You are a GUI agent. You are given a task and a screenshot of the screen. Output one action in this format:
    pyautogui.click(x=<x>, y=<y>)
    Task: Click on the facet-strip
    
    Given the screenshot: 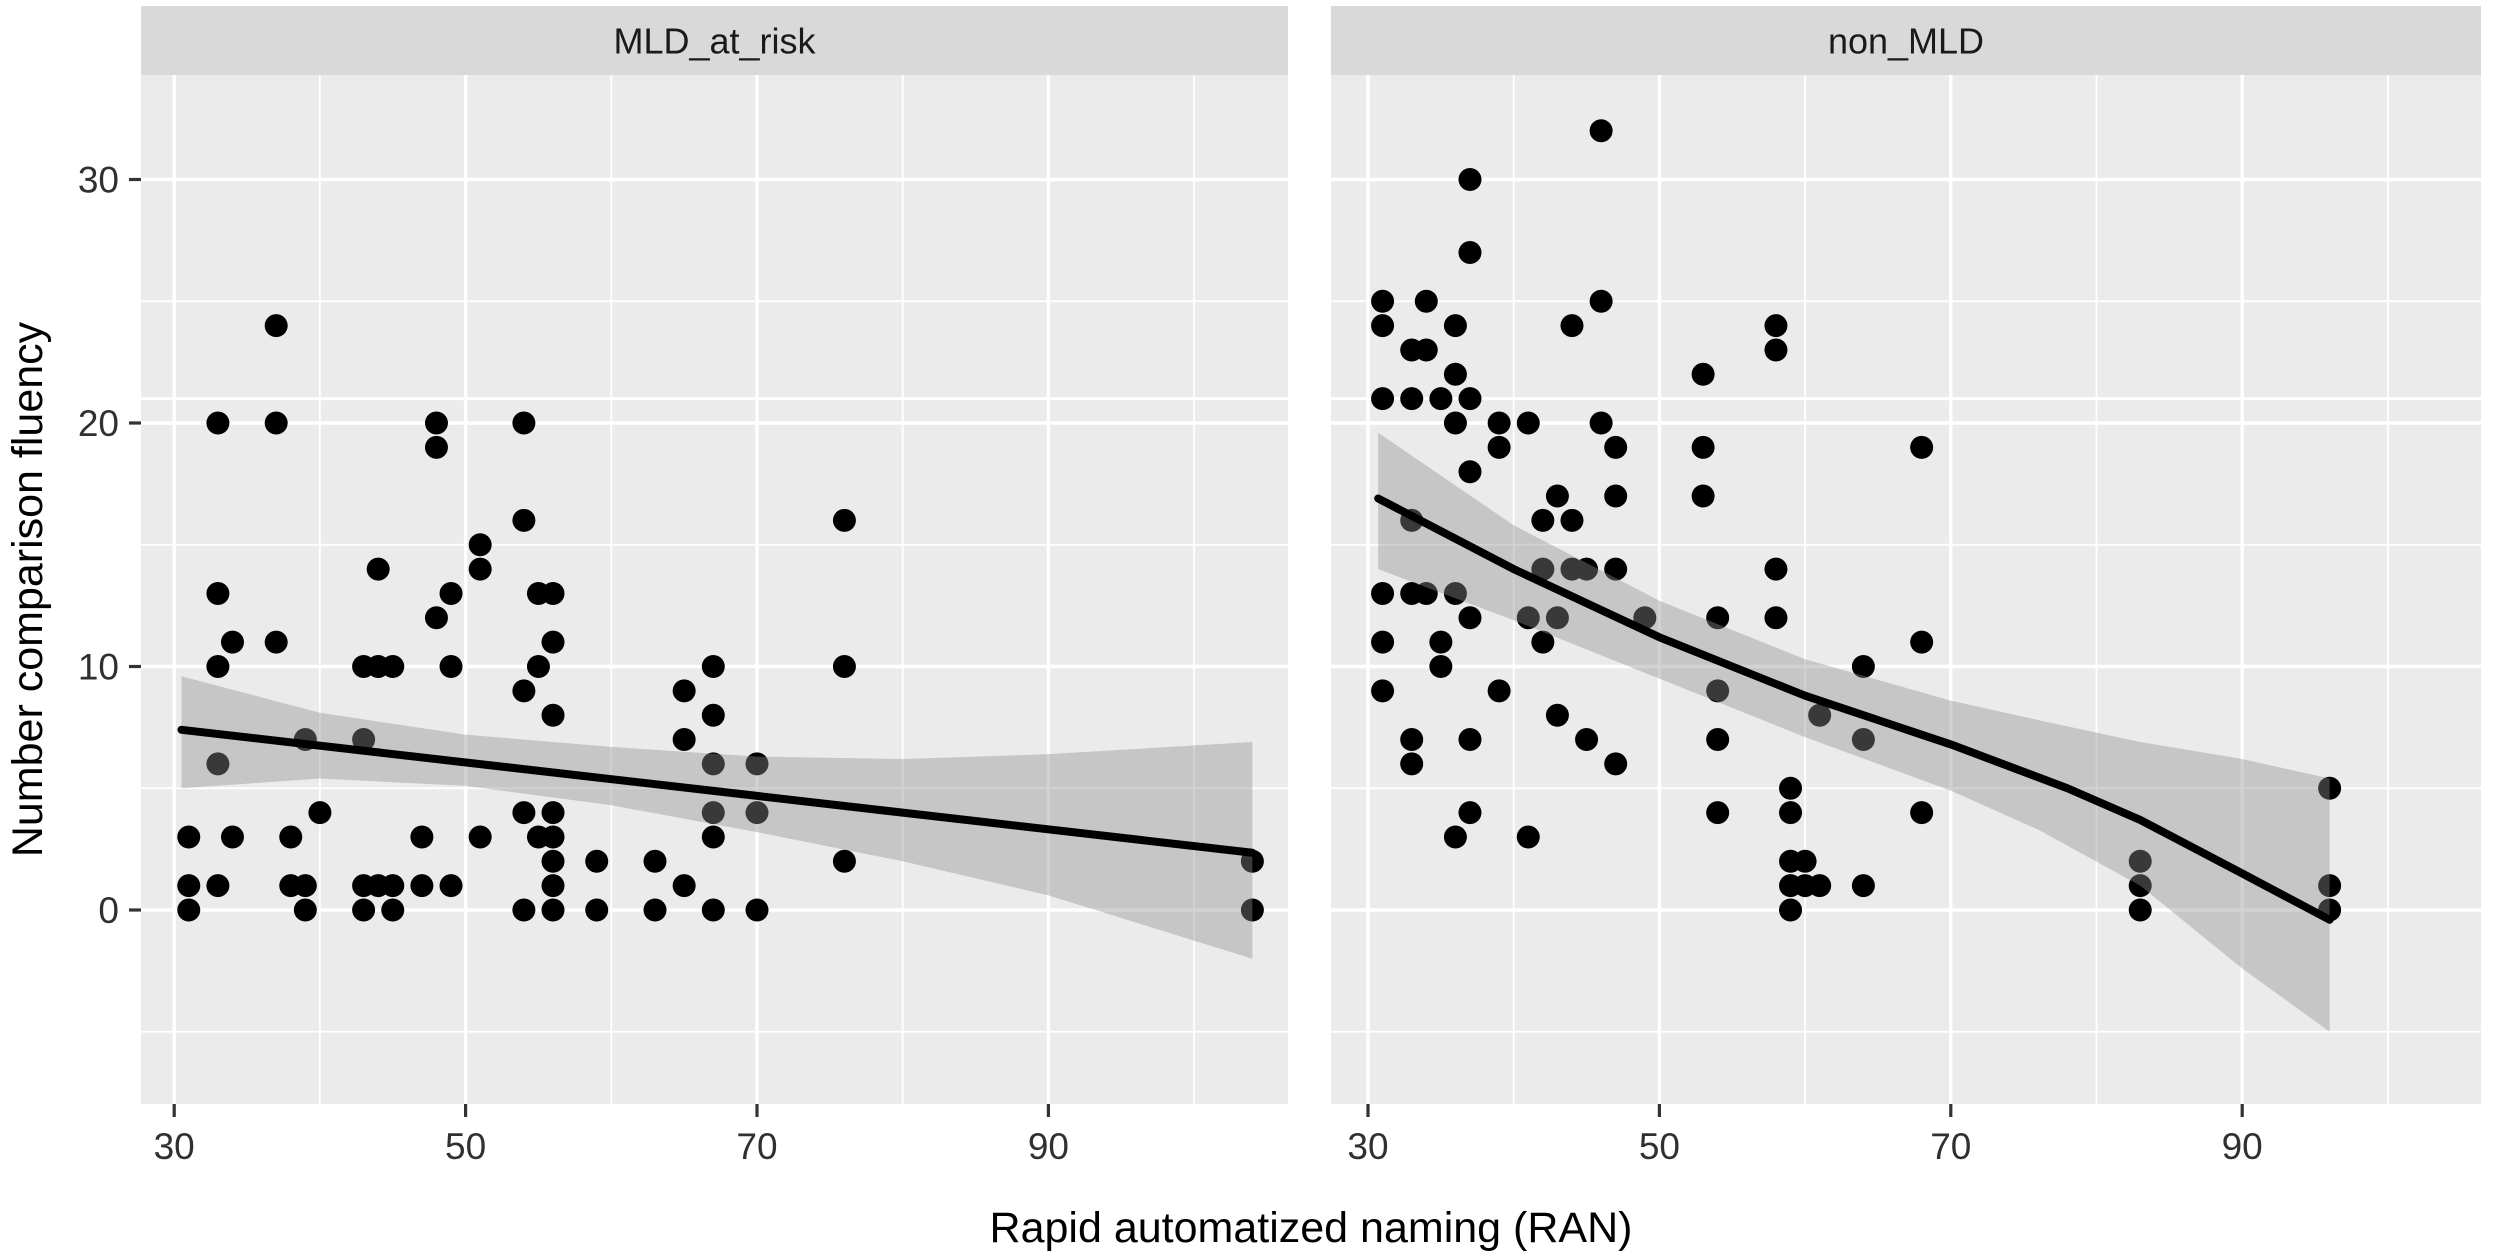 What is the action you would take?
    pyautogui.click(x=1906, y=40)
    